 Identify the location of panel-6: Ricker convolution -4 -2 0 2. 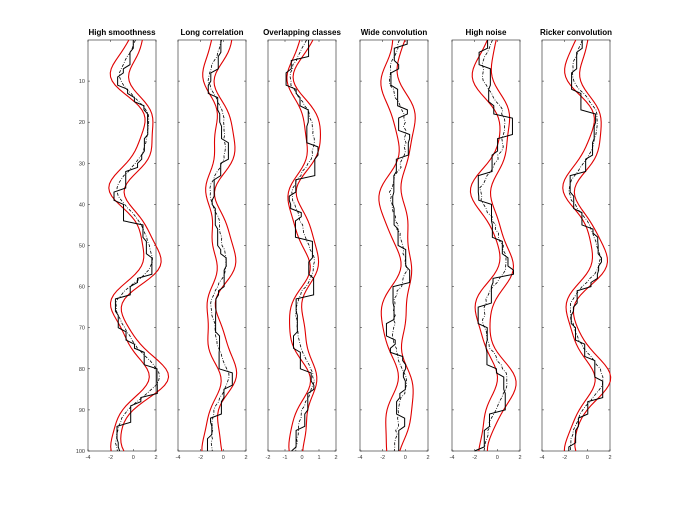
(576, 244).